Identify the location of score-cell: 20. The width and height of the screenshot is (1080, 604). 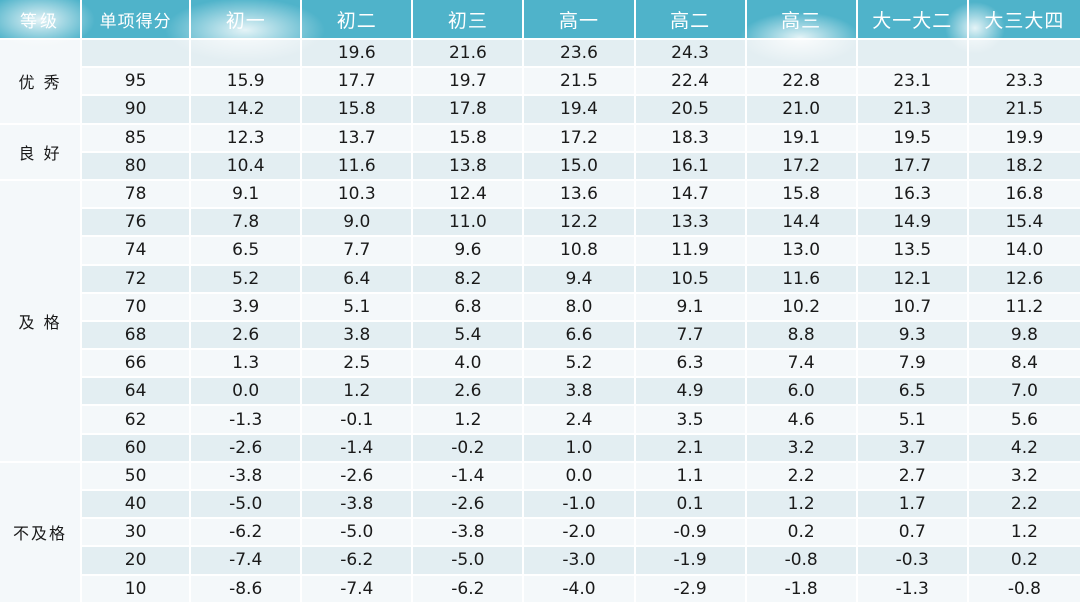
(137, 561).